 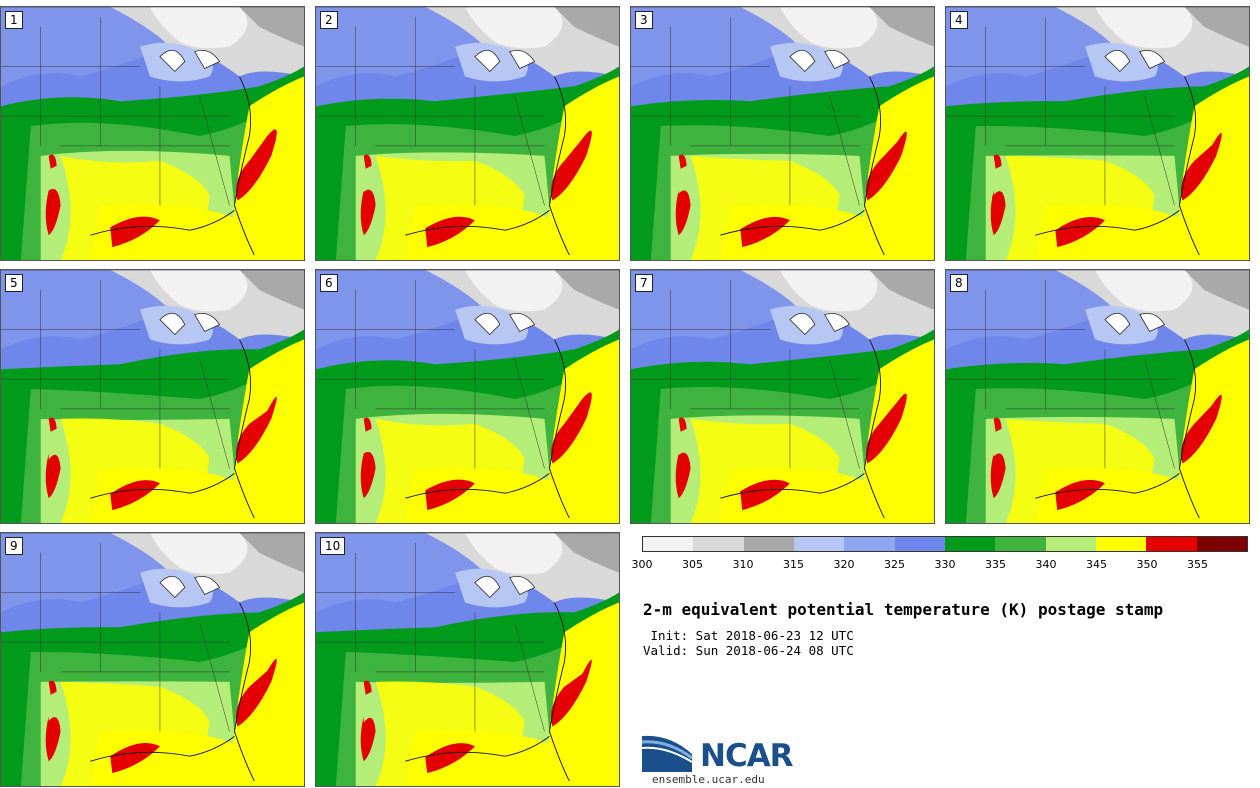 I want to click on colorbar-tick-label: 340, so click(x=1046, y=564).